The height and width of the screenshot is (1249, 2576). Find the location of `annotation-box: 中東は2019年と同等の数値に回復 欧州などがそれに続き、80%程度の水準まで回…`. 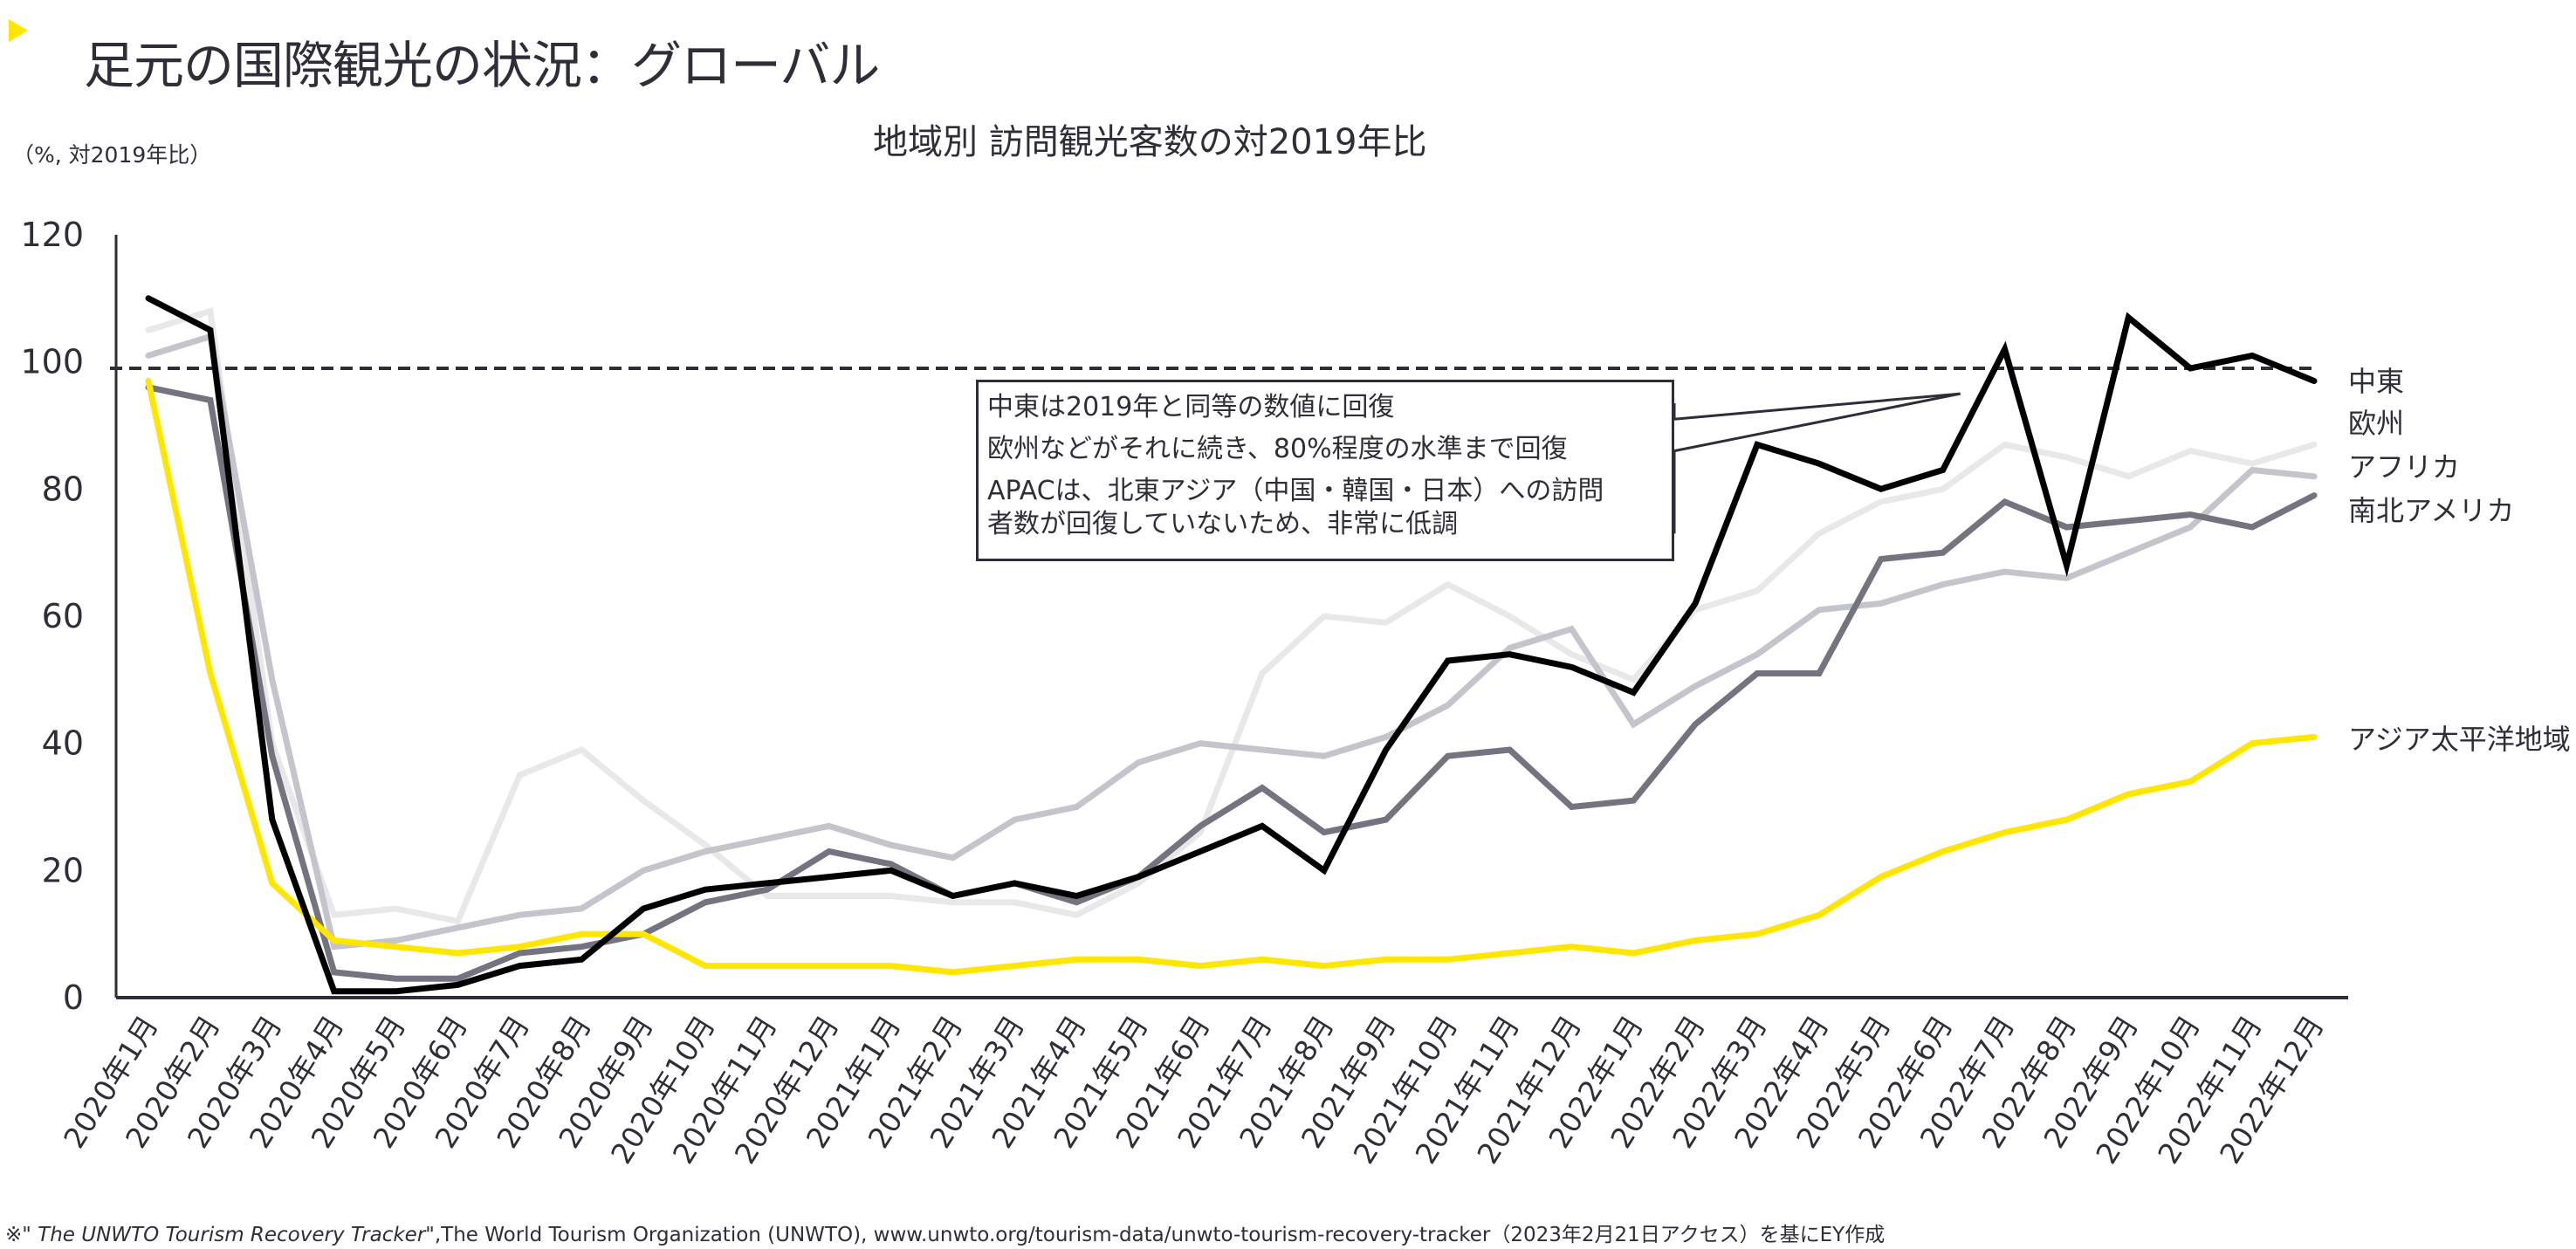

annotation-box: 中東は2019年と同等の数値に回復 欧州などがそれに続き、80%程度の水準まで回… is located at coordinates (1325, 471).